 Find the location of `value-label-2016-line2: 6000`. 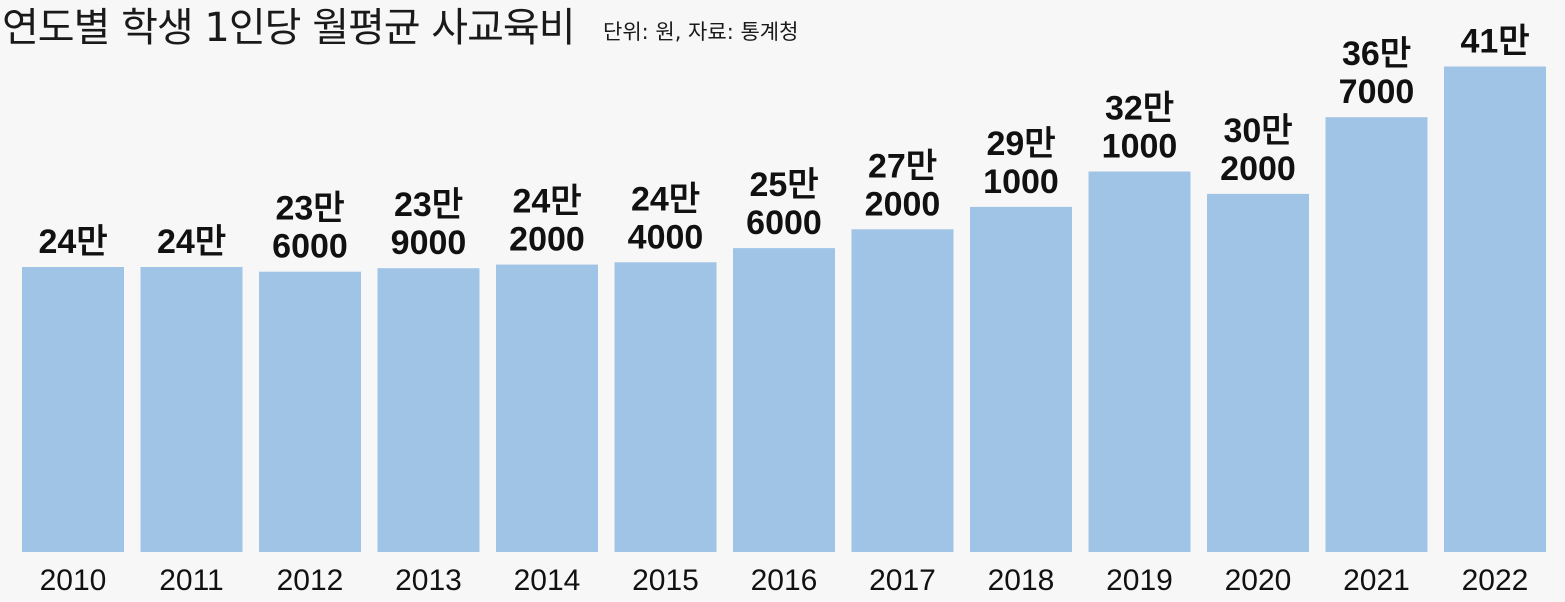

value-label-2016-line2: 6000 is located at coordinates (784, 223).